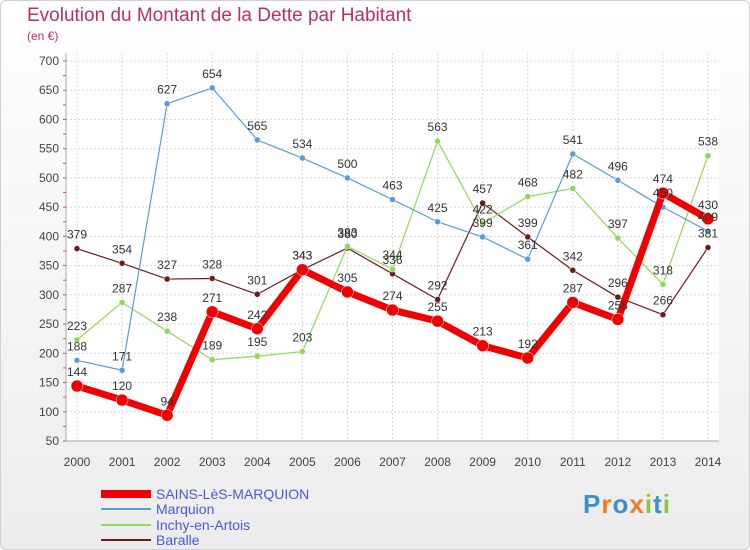 Image resolution: width=750 pixels, height=550 pixels. What do you see at coordinates (483, 189) in the screenshot?
I see `data-label-baralle: 457` at bounding box center [483, 189].